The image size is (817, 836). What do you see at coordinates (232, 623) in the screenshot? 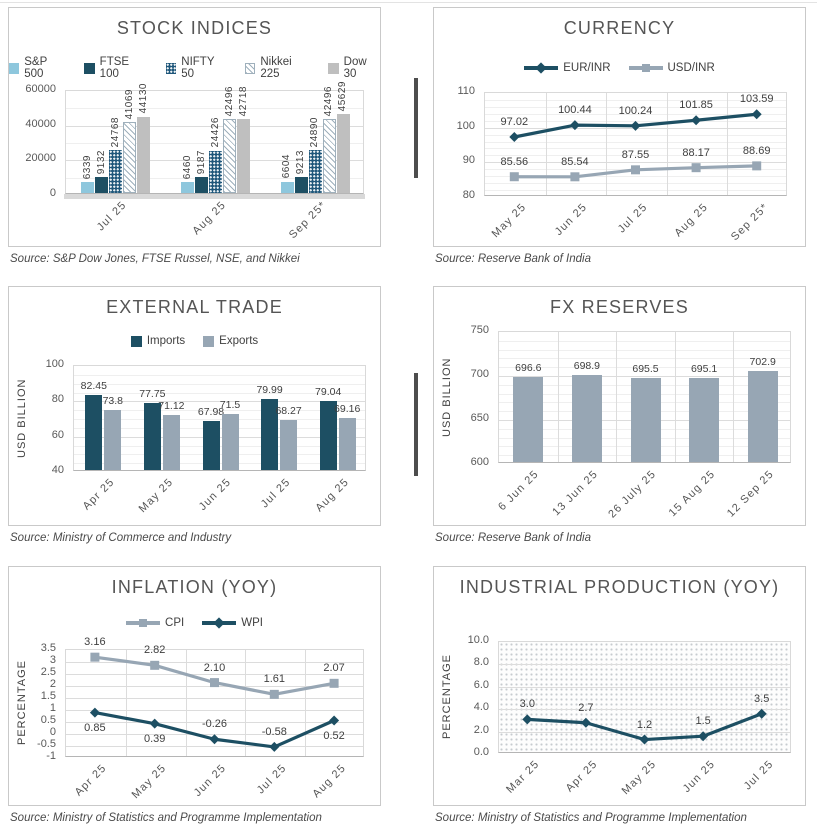
I see `legend-item-wpi: WPI` at bounding box center [232, 623].